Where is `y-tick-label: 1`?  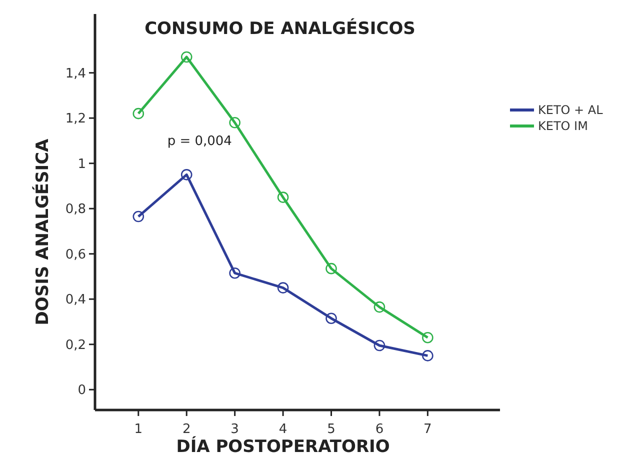 y-tick-label: 1 is located at coordinates (82, 164).